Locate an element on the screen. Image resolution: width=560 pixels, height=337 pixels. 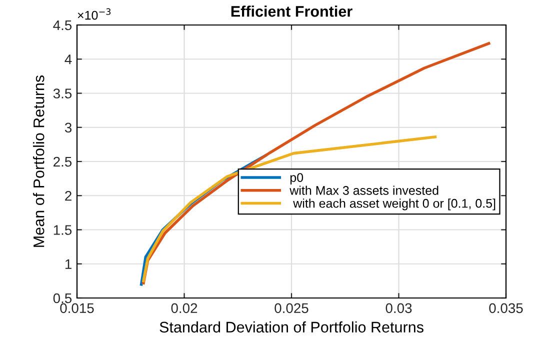
y-tick-label: 4 is located at coordinates (68, 59).